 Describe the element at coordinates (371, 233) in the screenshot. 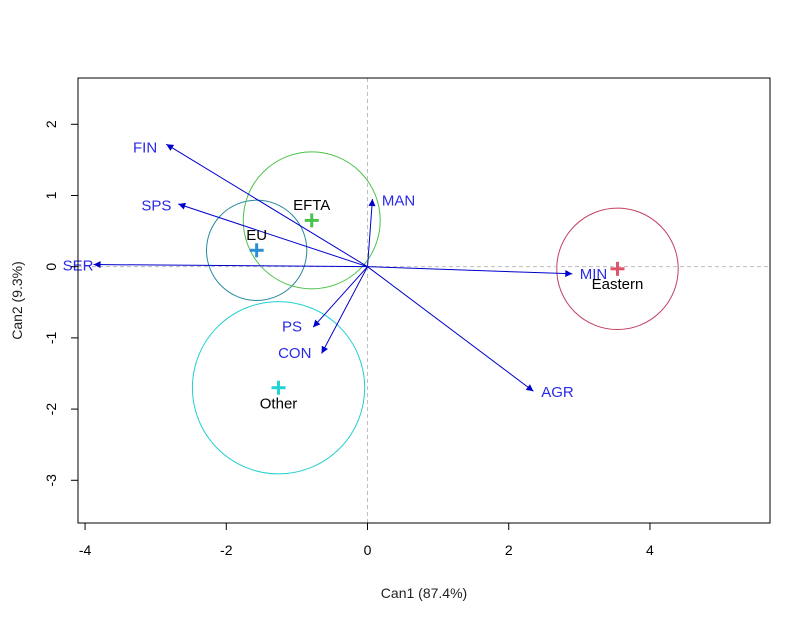

I see `vector-arrow-man` at that location.